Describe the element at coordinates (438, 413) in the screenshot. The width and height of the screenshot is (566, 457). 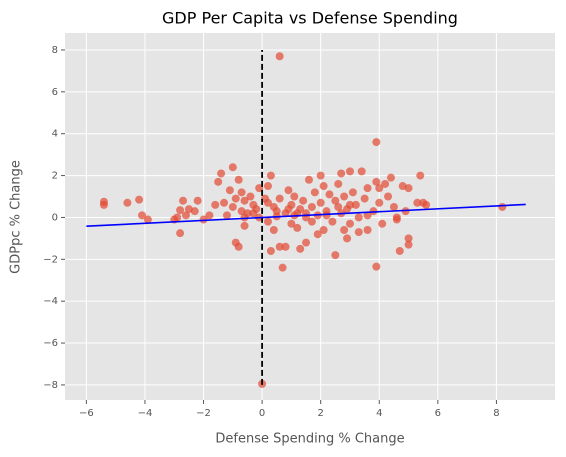
I see `x-tick-label: 6` at that location.